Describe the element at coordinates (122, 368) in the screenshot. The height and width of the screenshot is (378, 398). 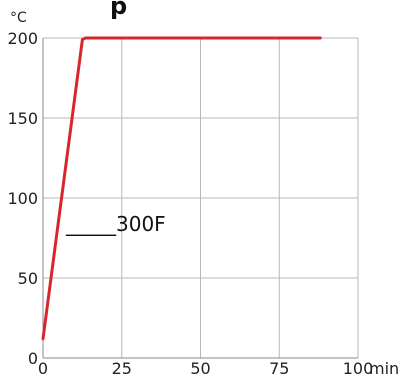
I see `x-tick-label: 25` at that location.